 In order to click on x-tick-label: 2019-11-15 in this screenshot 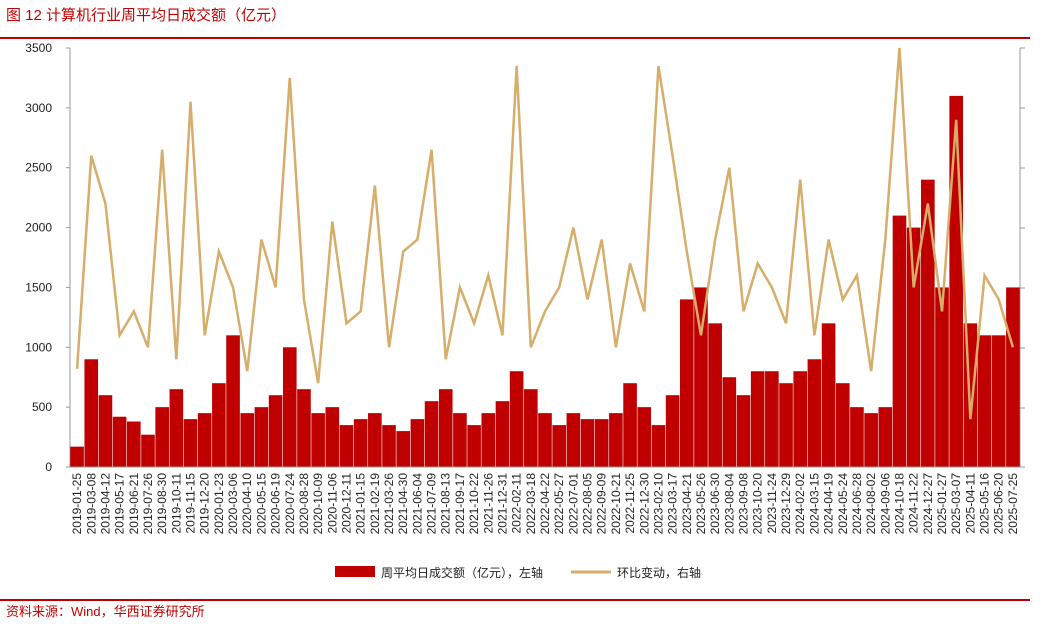, I will do `click(191, 503)`.